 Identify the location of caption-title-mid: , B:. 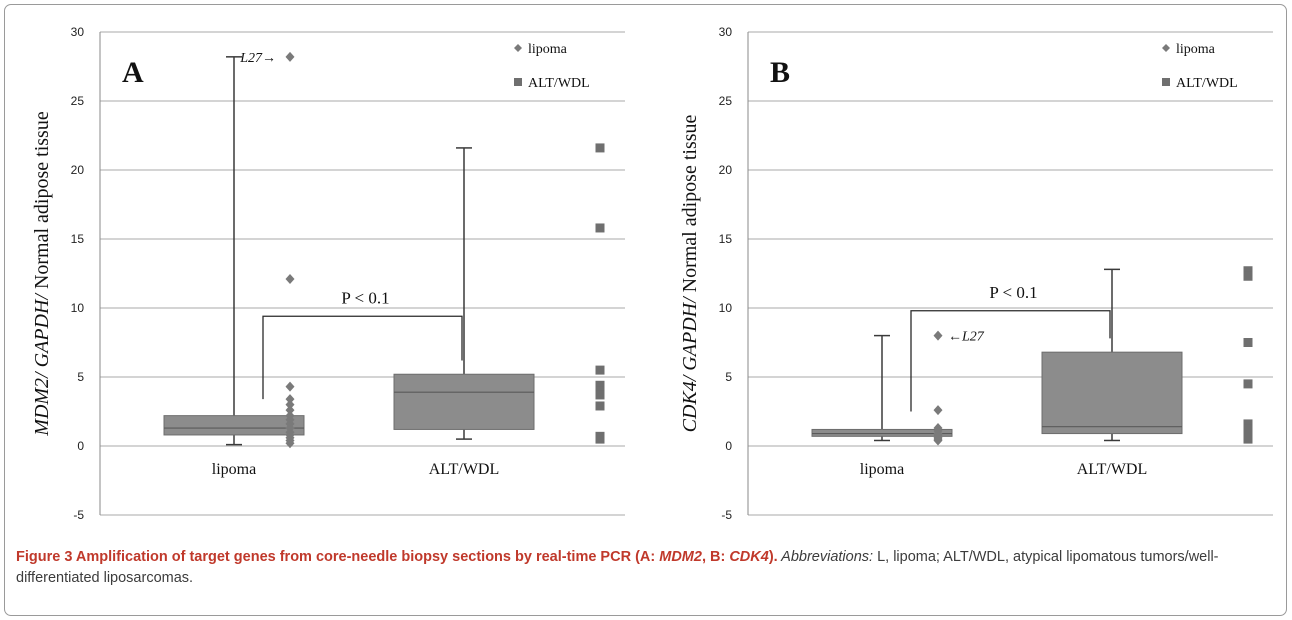
(715, 557).